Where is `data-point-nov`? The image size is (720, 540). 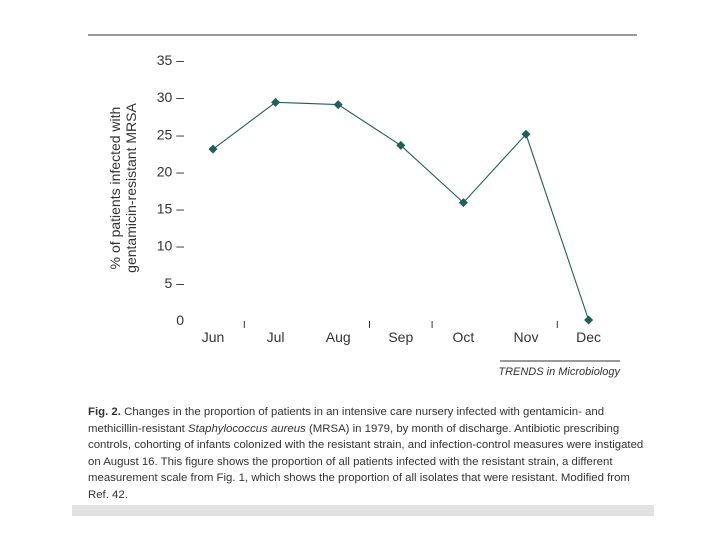
data-point-nov is located at coordinates (526, 134).